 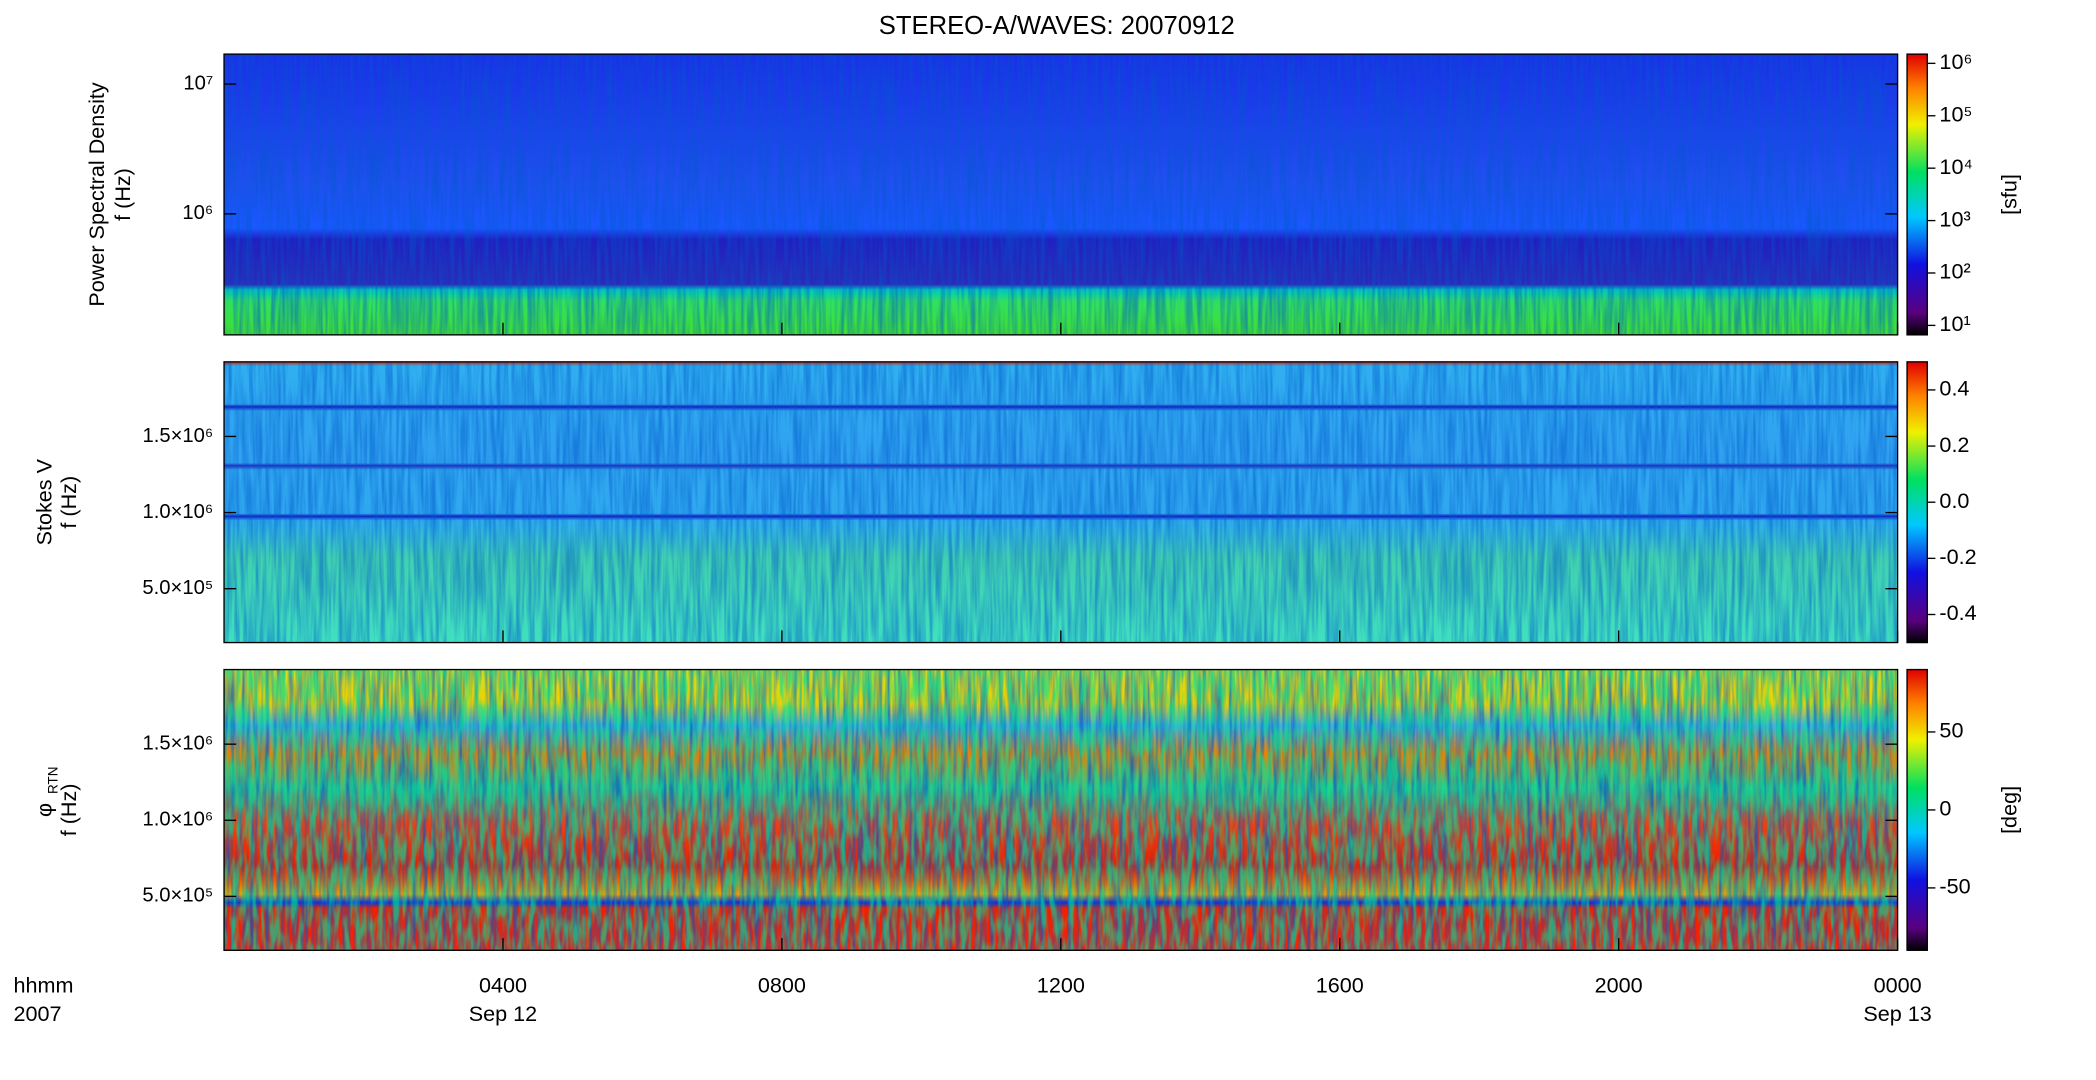 What do you see at coordinates (197, 213) in the screenshot?
I see `y-tick-label: 10⁶` at bounding box center [197, 213].